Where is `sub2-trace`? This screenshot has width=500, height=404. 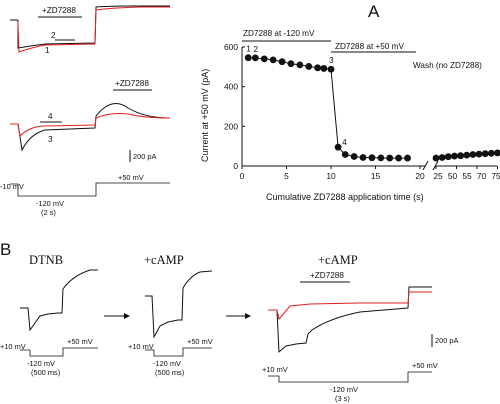
sub2-trace is located at coordinates (179, 304).